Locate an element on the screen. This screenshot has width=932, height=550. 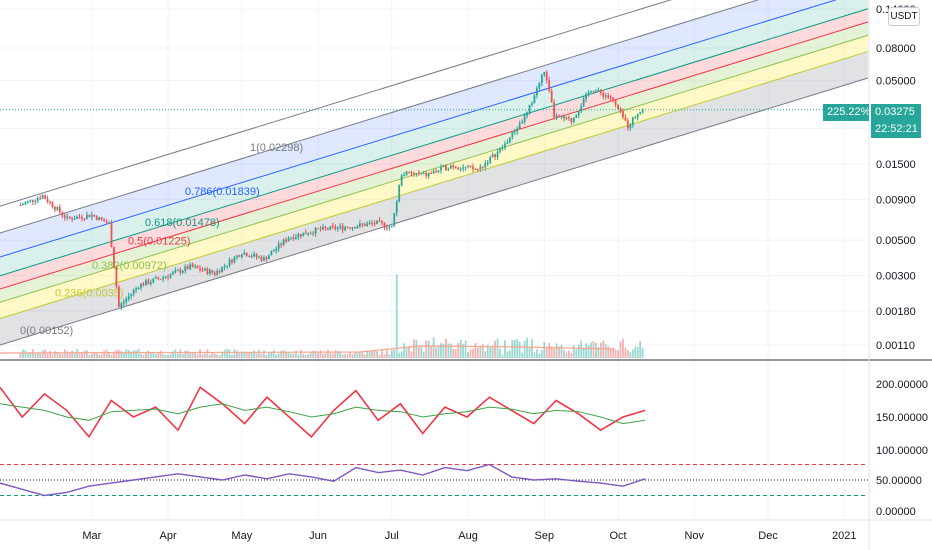
x-tick-label: Apr is located at coordinates (167, 536).